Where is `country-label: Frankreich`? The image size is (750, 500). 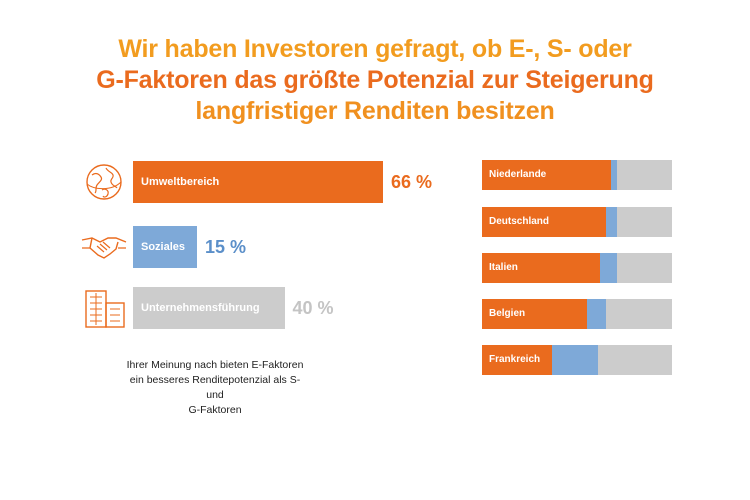
country-label: Frankreich is located at coordinates (515, 359).